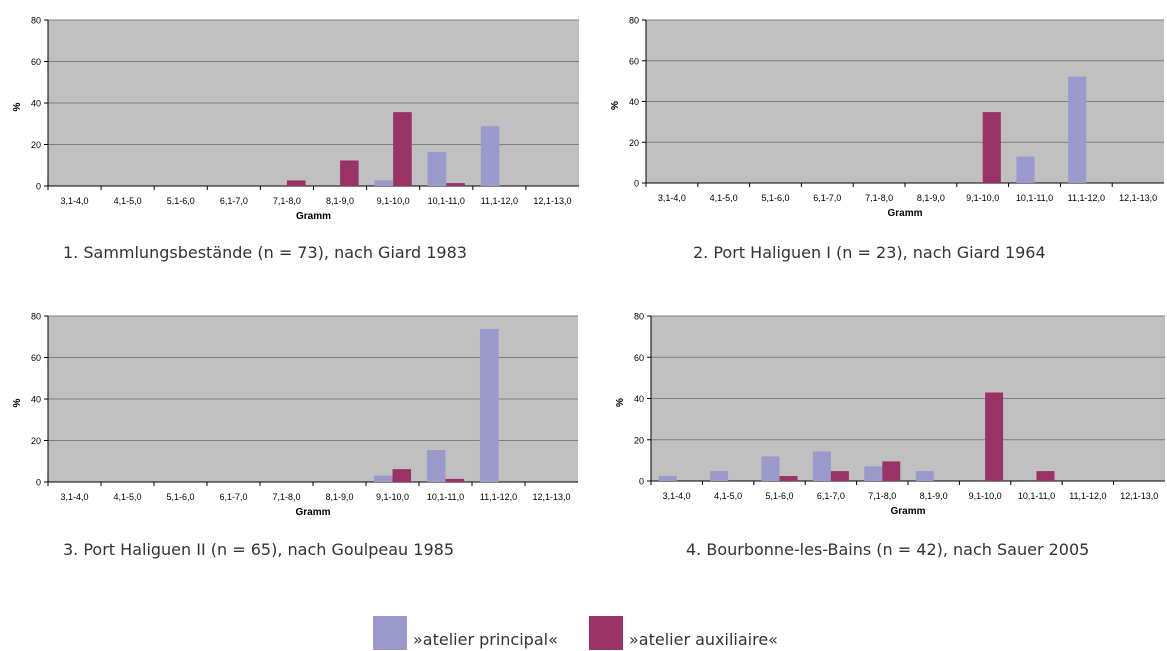  Describe the element at coordinates (390, 633) in the screenshot. I see `legend-swatch-principal` at that location.